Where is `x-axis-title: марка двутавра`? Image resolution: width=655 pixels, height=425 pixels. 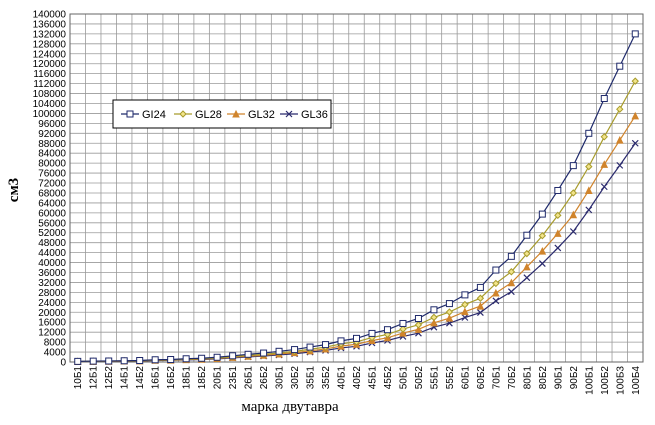 x-axis-title: марка двутавра is located at coordinates (290, 407).